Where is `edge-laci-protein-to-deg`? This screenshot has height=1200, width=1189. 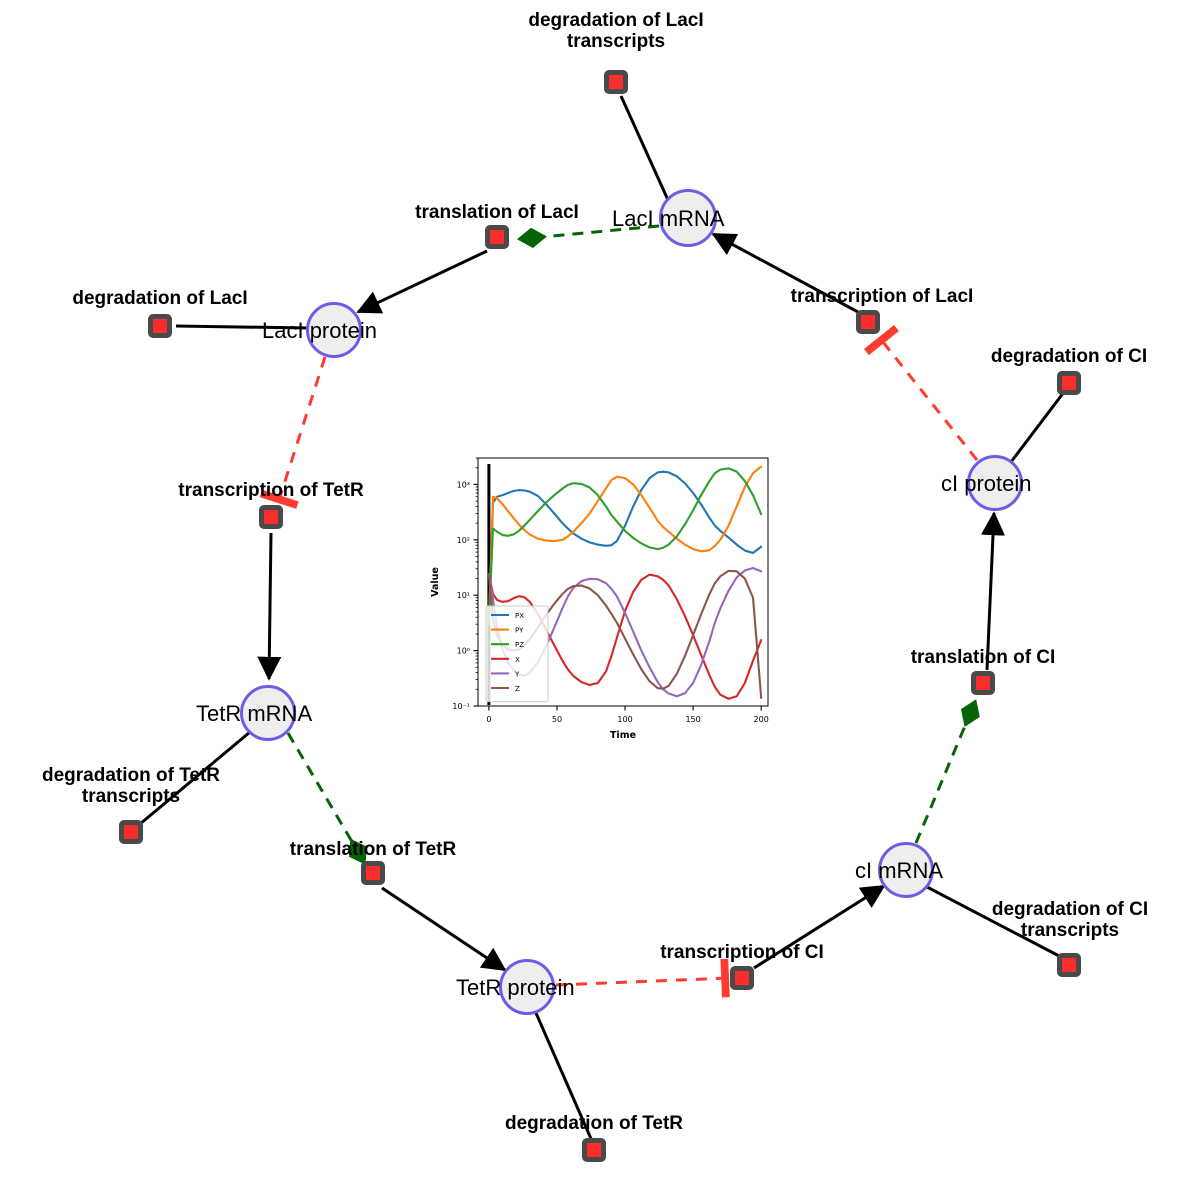
edge-laci-protein-to-deg is located at coordinates (242, 327).